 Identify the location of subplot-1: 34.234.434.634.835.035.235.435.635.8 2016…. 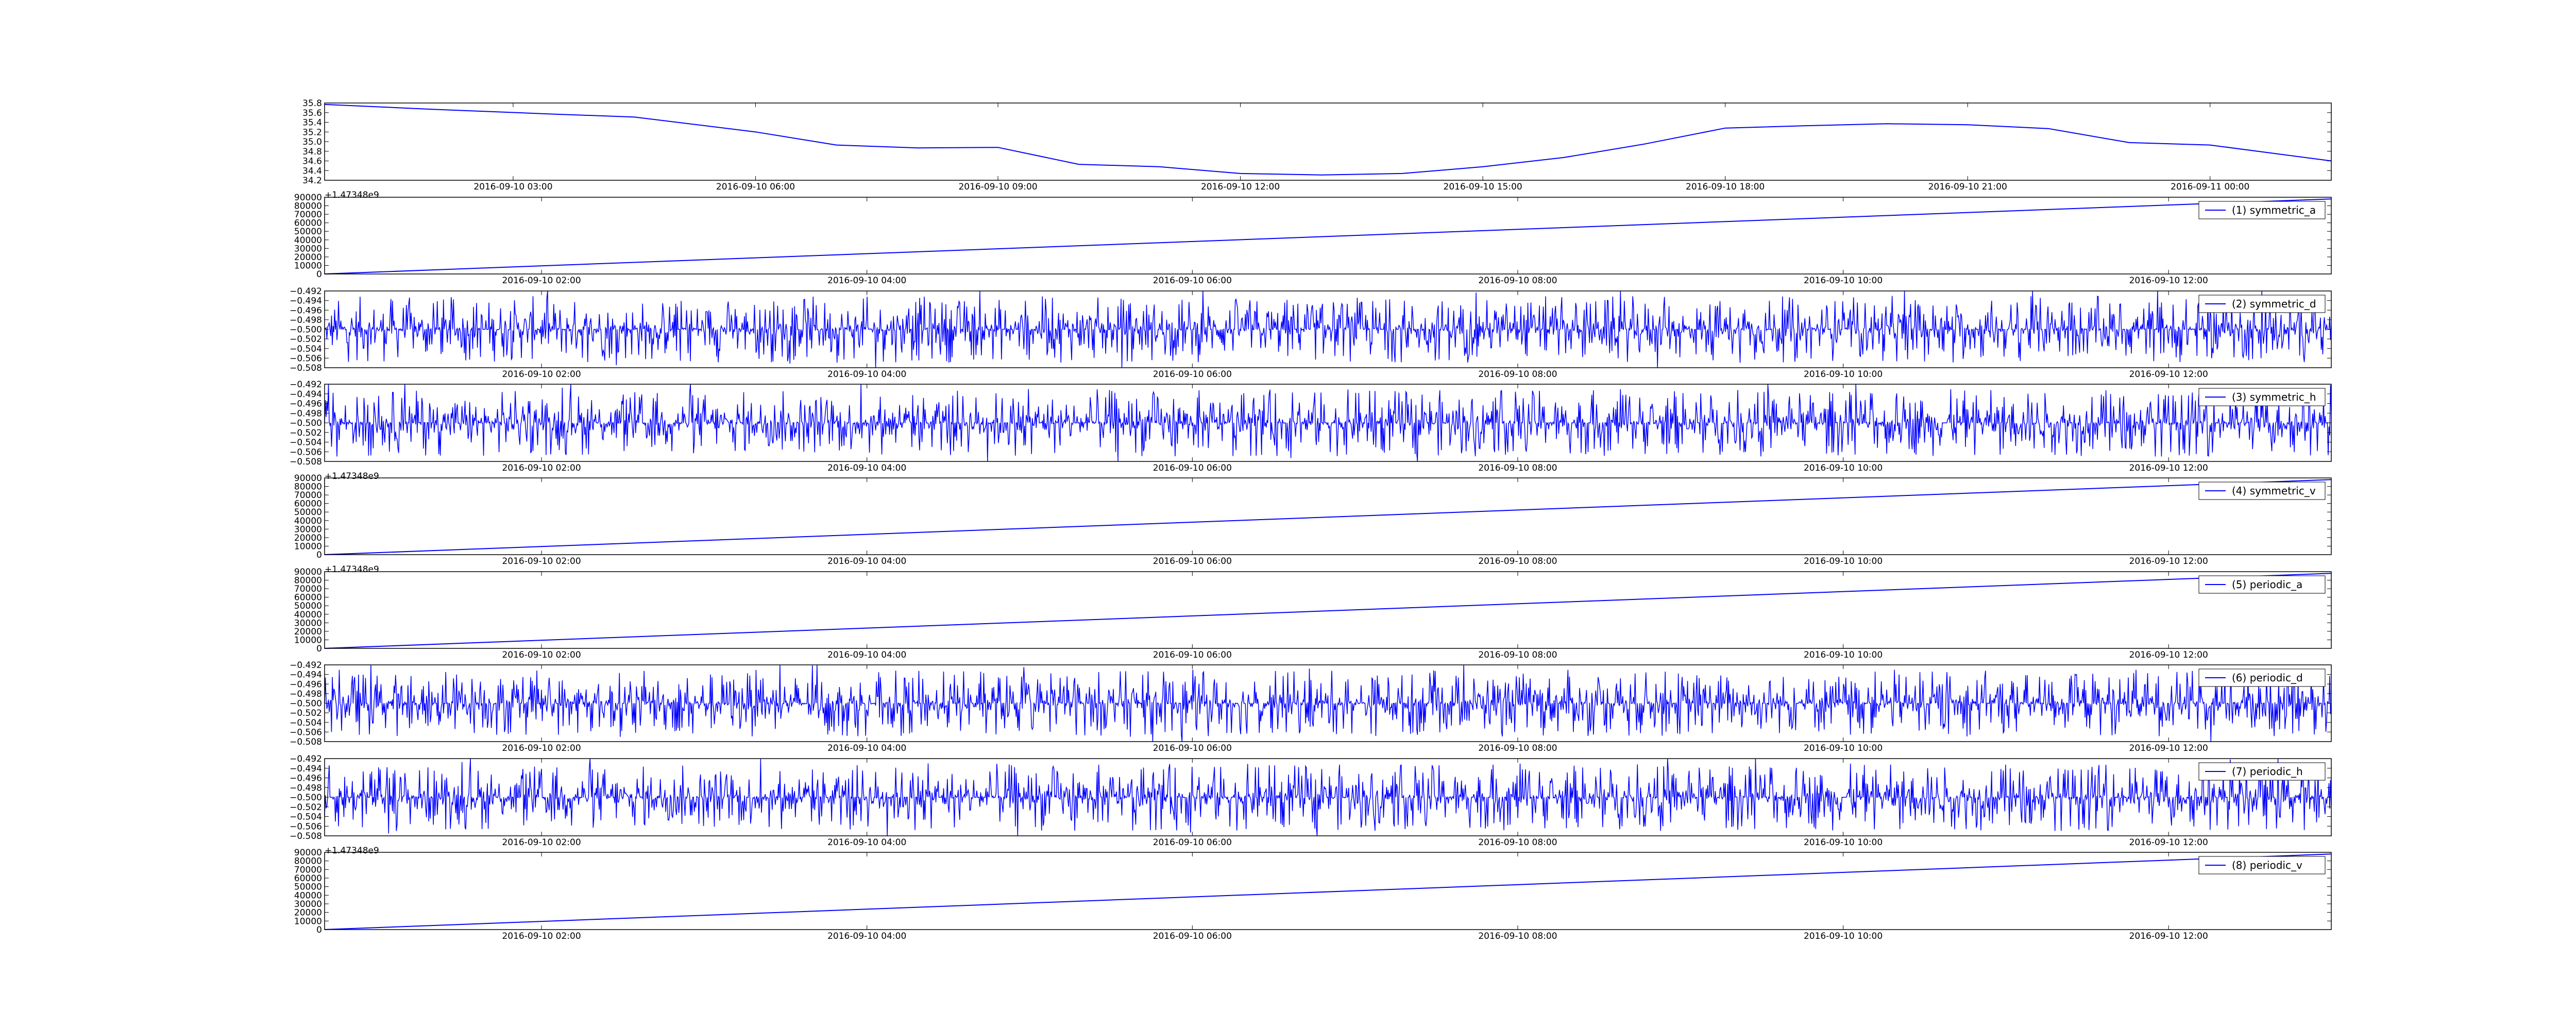
(1317, 149).